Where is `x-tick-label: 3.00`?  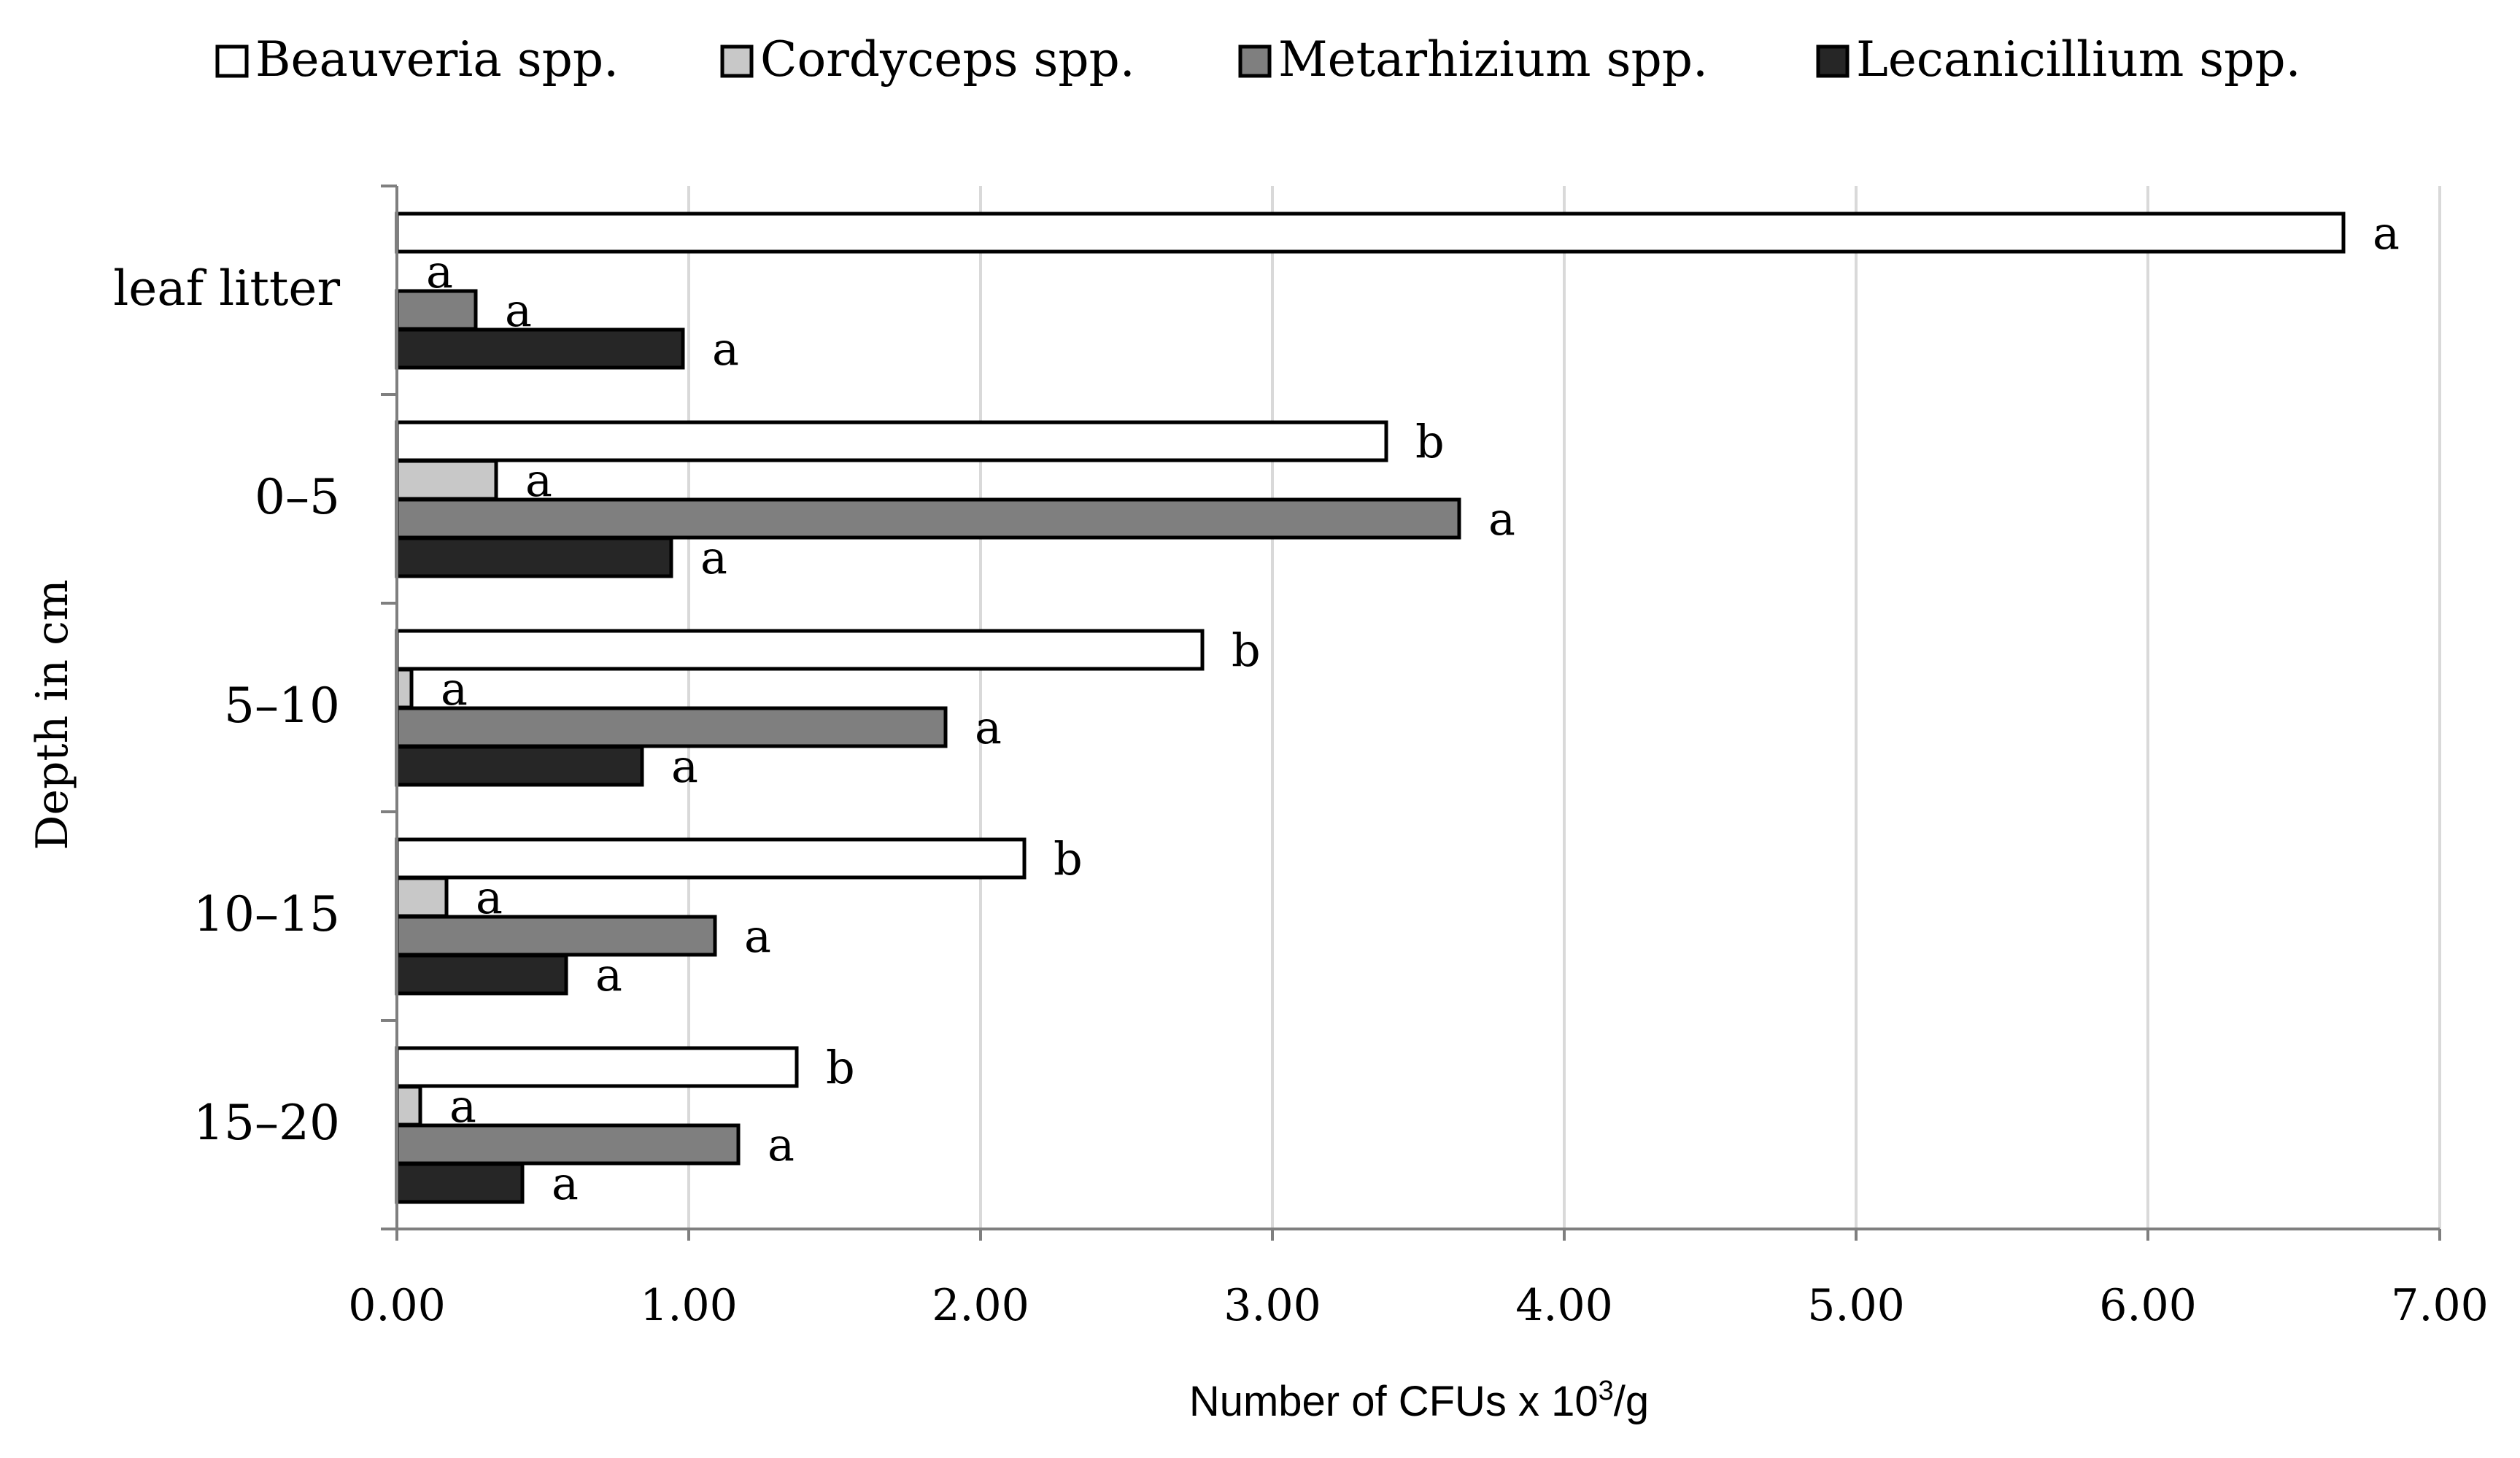 x-tick-label: 3.00 is located at coordinates (1273, 1305).